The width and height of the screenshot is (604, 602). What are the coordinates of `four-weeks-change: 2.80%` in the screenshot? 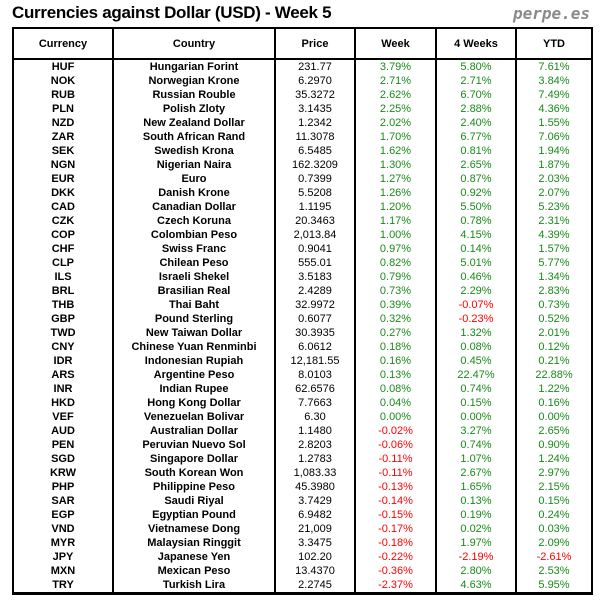 It's located at (476, 571).